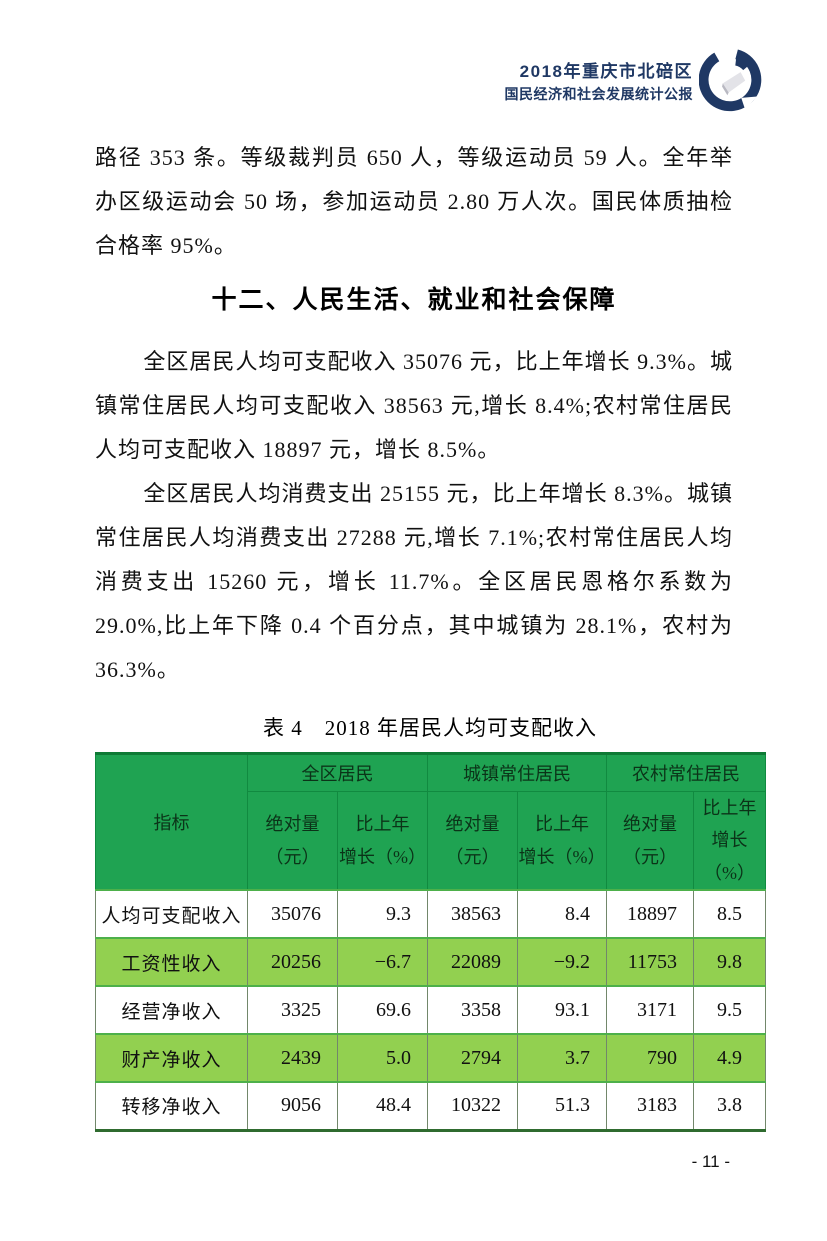  What do you see at coordinates (606, 71) in the screenshot?
I see `doc-header-title: 2018年重庆市北碚区` at bounding box center [606, 71].